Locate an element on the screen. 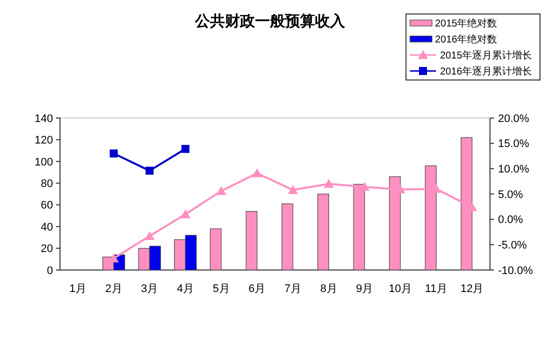 The image size is (549, 341). y2-tick-label: -10.0% is located at coordinates (516, 270).